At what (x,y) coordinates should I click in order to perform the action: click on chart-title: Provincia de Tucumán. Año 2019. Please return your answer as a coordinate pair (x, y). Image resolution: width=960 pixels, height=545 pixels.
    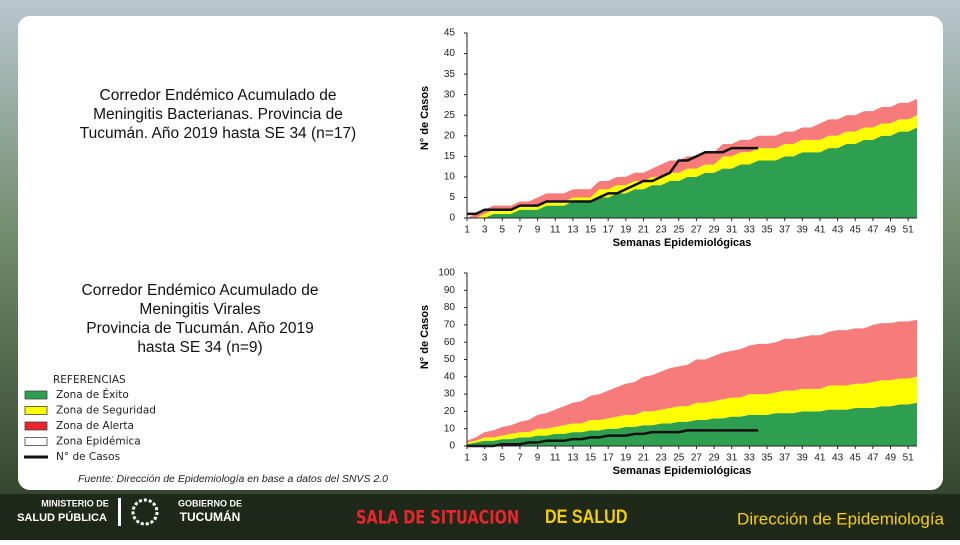
    Looking at the image, I should click on (199, 328).